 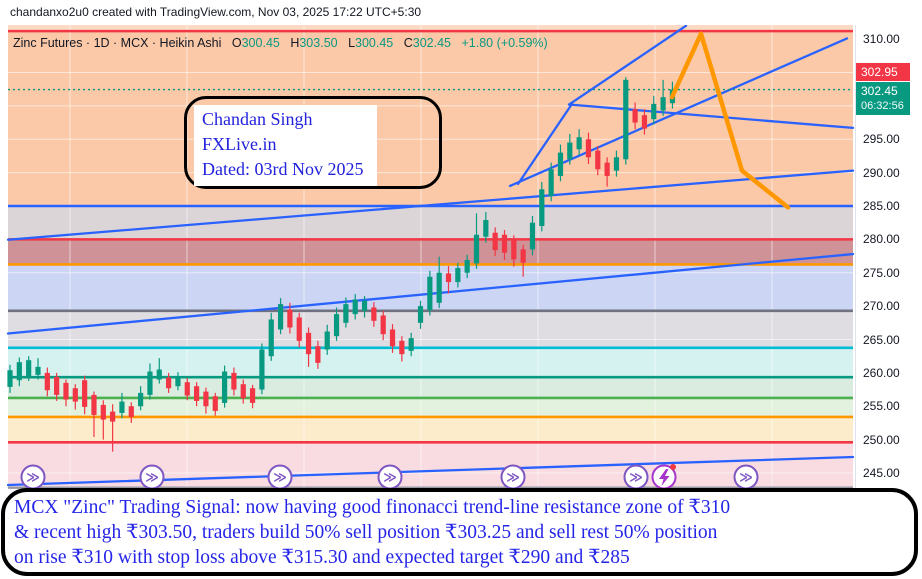 What do you see at coordinates (881, 239) in the screenshot?
I see `price-tick-label: 280.00` at bounding box center [881, 239].